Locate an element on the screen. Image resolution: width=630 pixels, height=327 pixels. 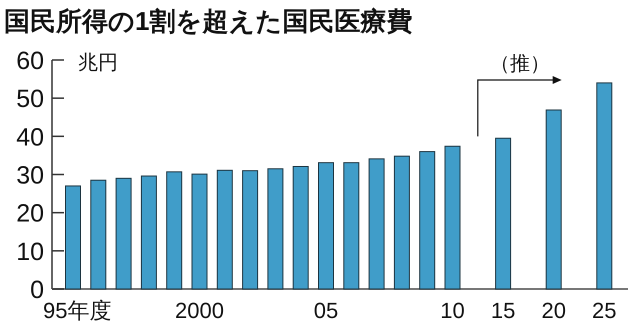
y-tick-label: 30 is located at coordinates (30, 176).